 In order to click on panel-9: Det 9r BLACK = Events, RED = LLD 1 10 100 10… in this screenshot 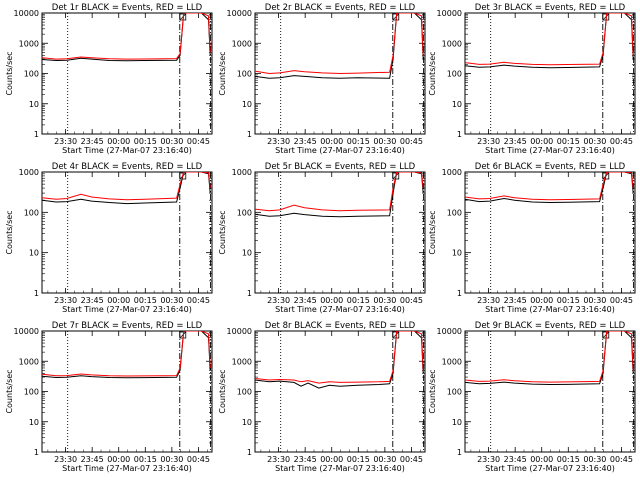, I will do `click(532, 397)`.